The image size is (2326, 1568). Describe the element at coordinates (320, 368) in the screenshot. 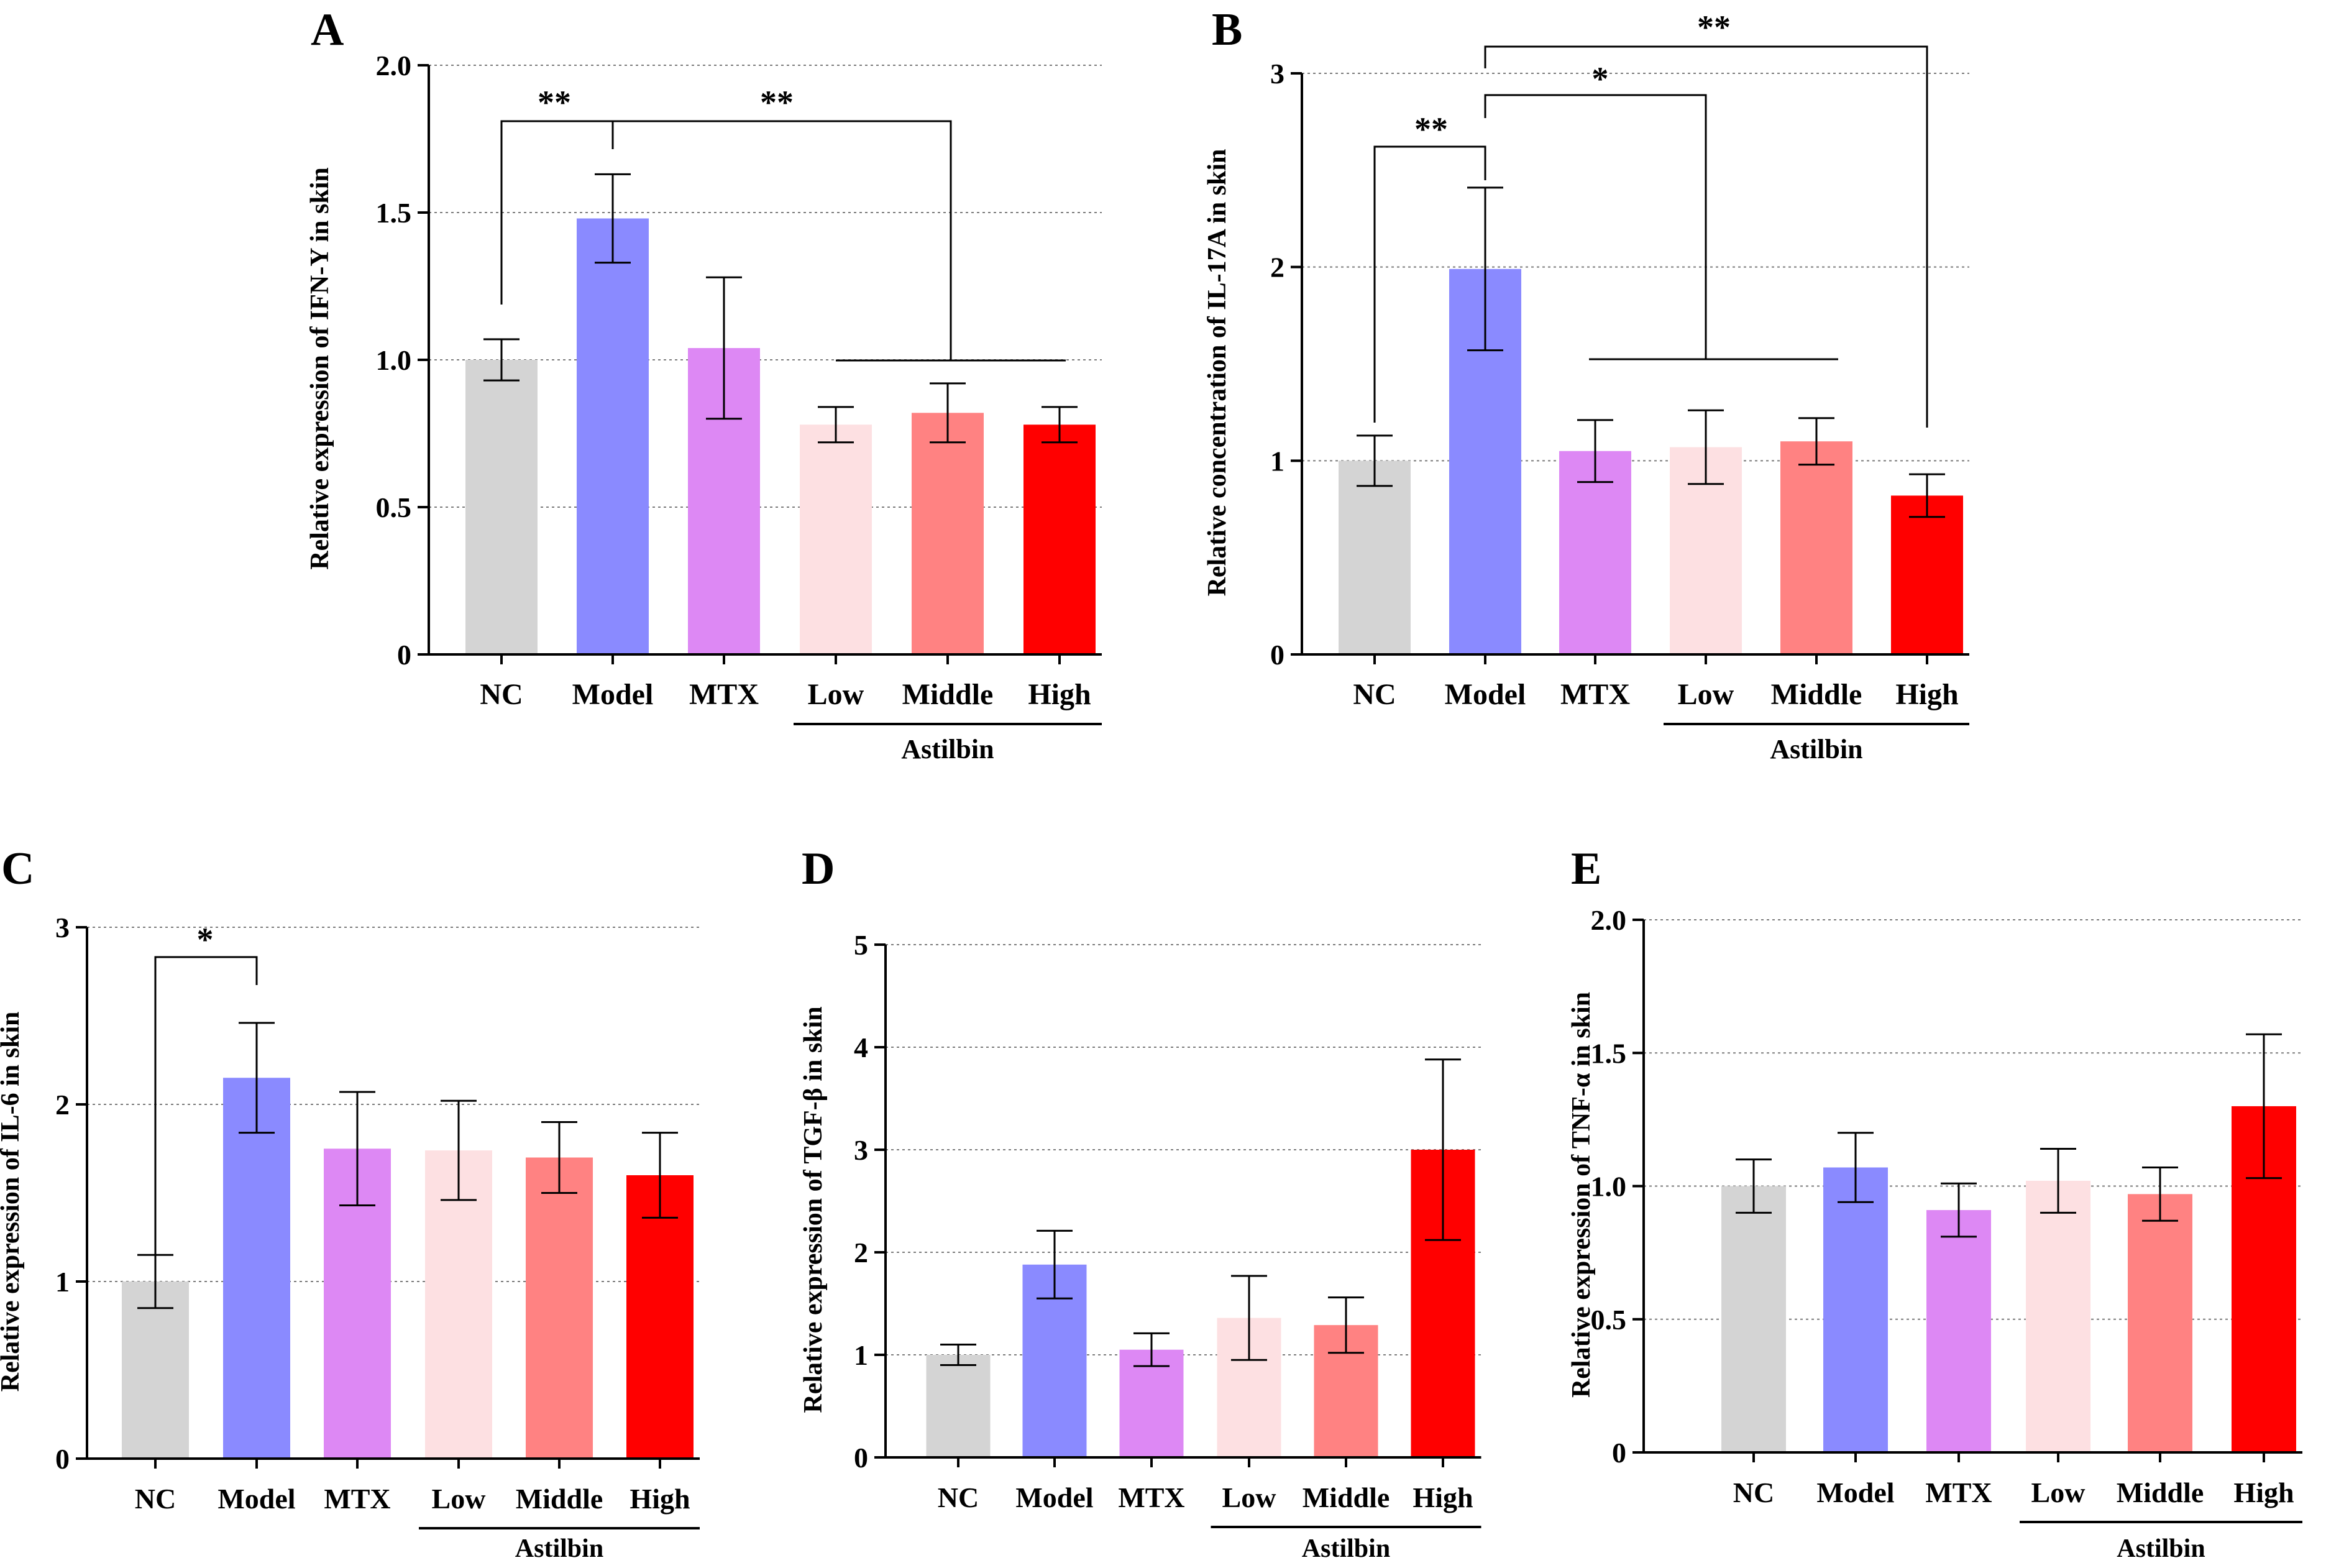

I see `y-axis-label: Relative expression of IFN-Y in skin` at that location.